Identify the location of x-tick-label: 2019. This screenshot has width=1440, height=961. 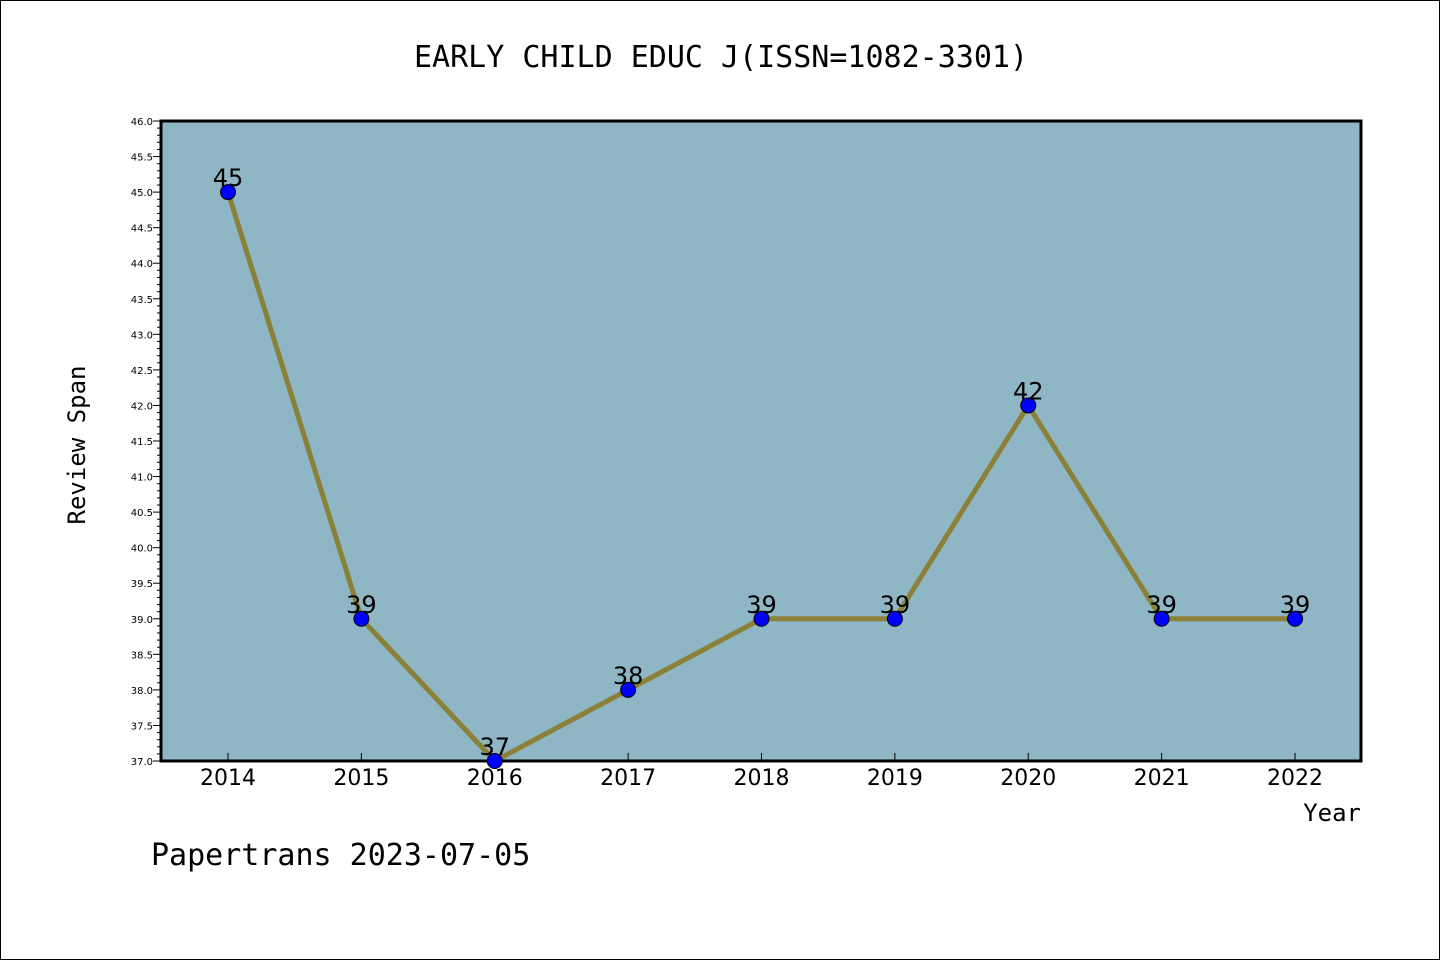
(895, 778).